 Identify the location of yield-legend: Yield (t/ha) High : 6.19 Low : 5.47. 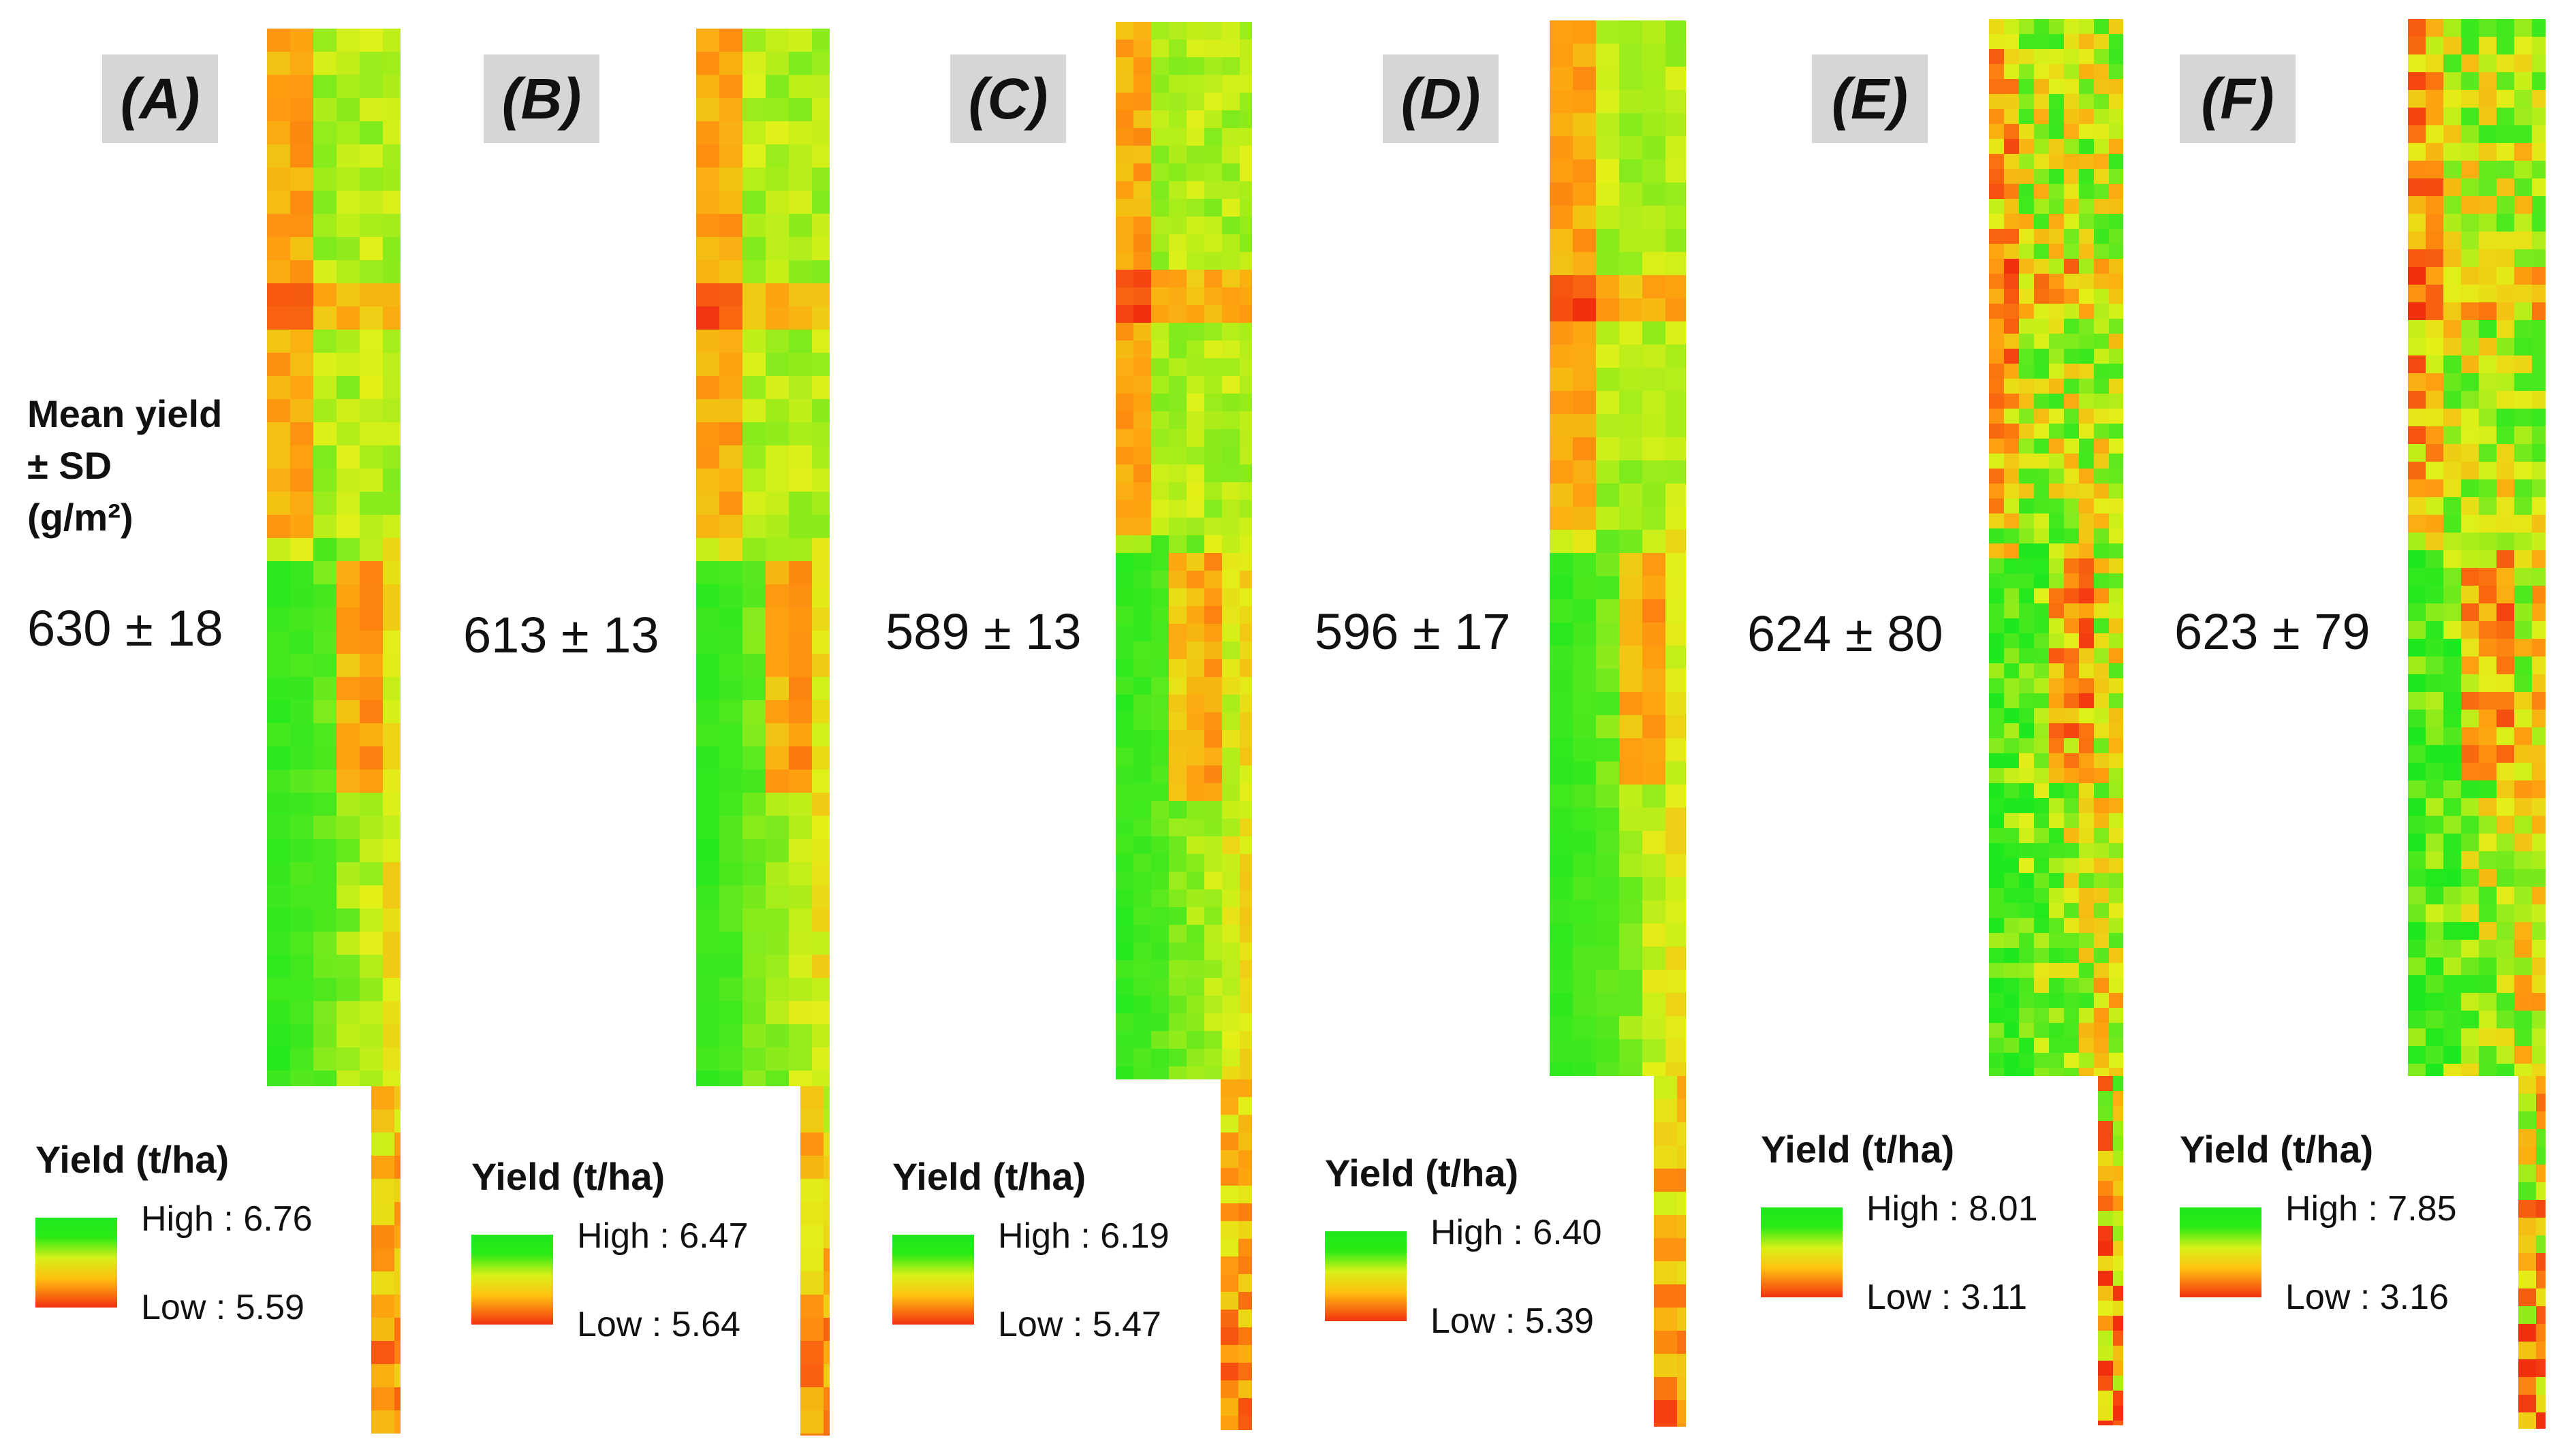
(1045, 1256).